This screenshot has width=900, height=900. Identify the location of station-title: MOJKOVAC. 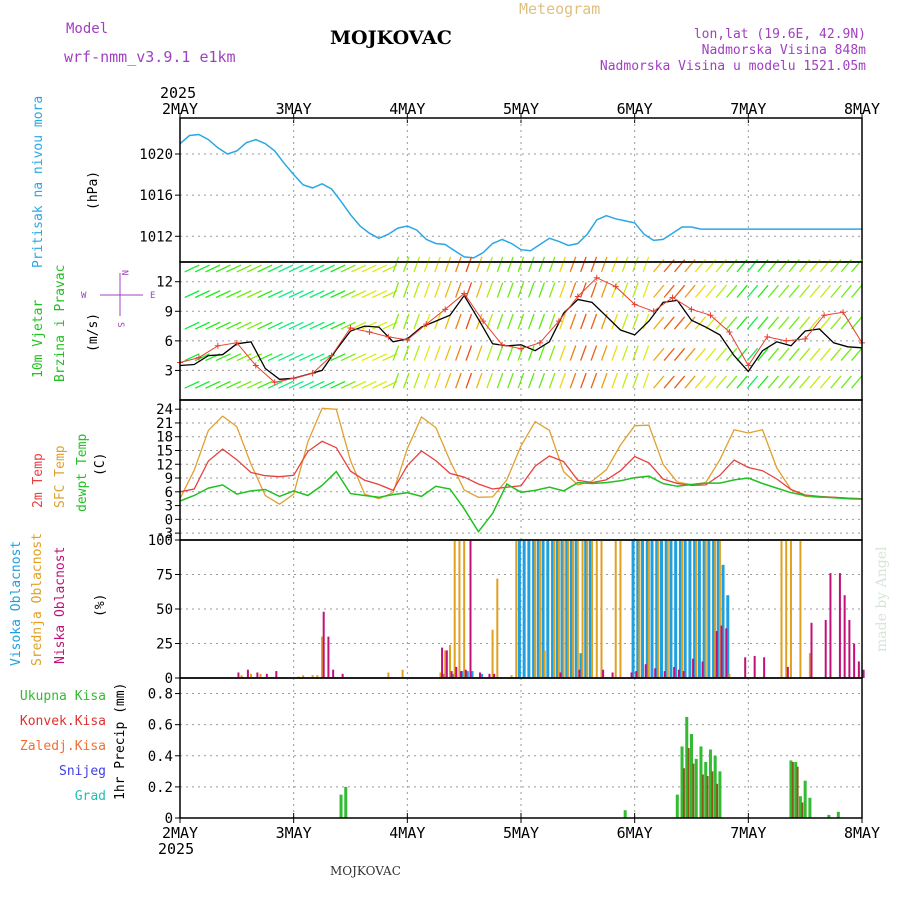
(391, 38).